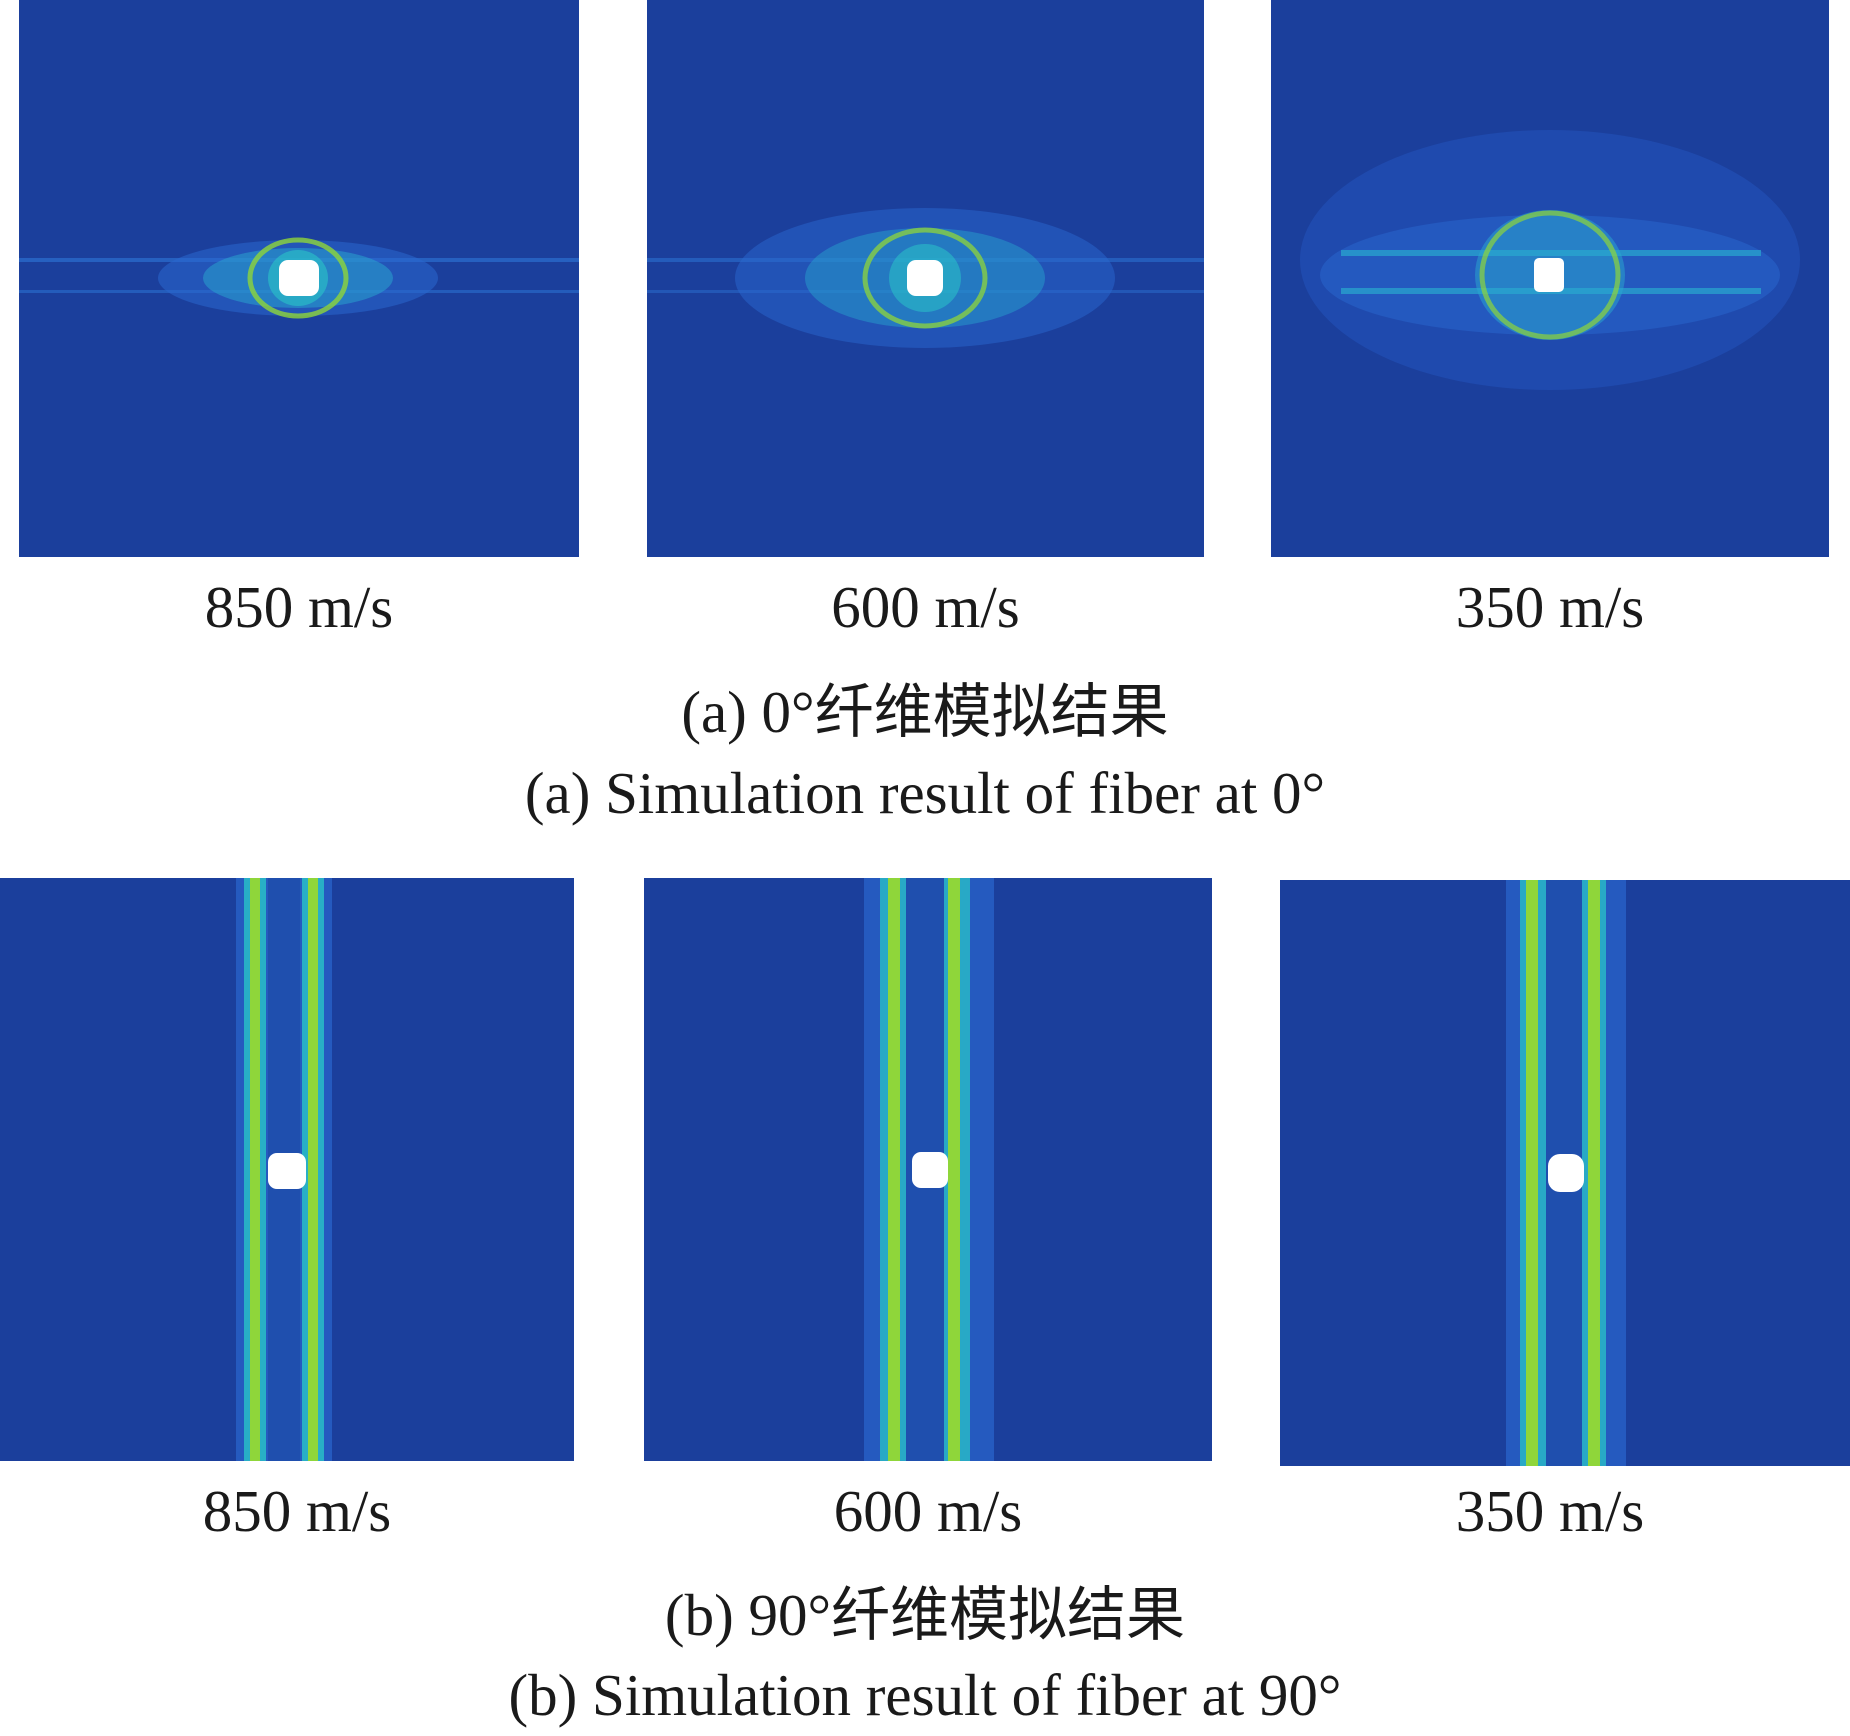 The width and height of the screenshot is (1850, 1736). What do you see at coordinates (1550, 1511) in the screenshot?
I see `speed-label-90deg-350: 350 m/s` at bounding box center [1550, 1511].